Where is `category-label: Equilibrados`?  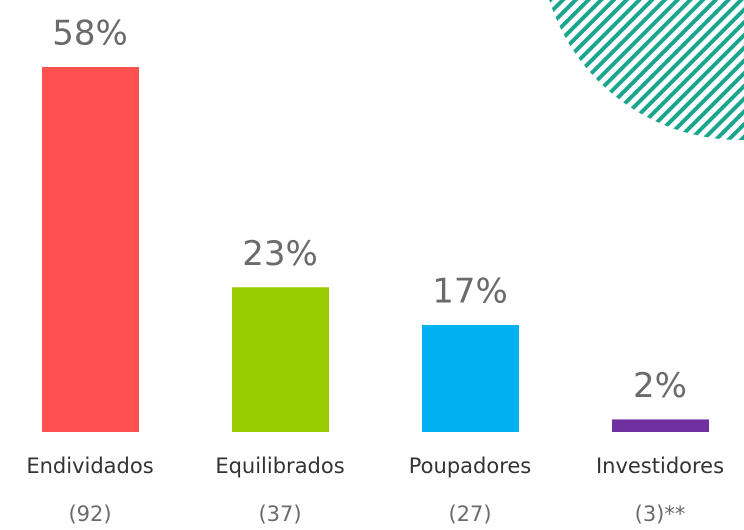 category-label: Equilibrados is located at coordinates (279, 466).